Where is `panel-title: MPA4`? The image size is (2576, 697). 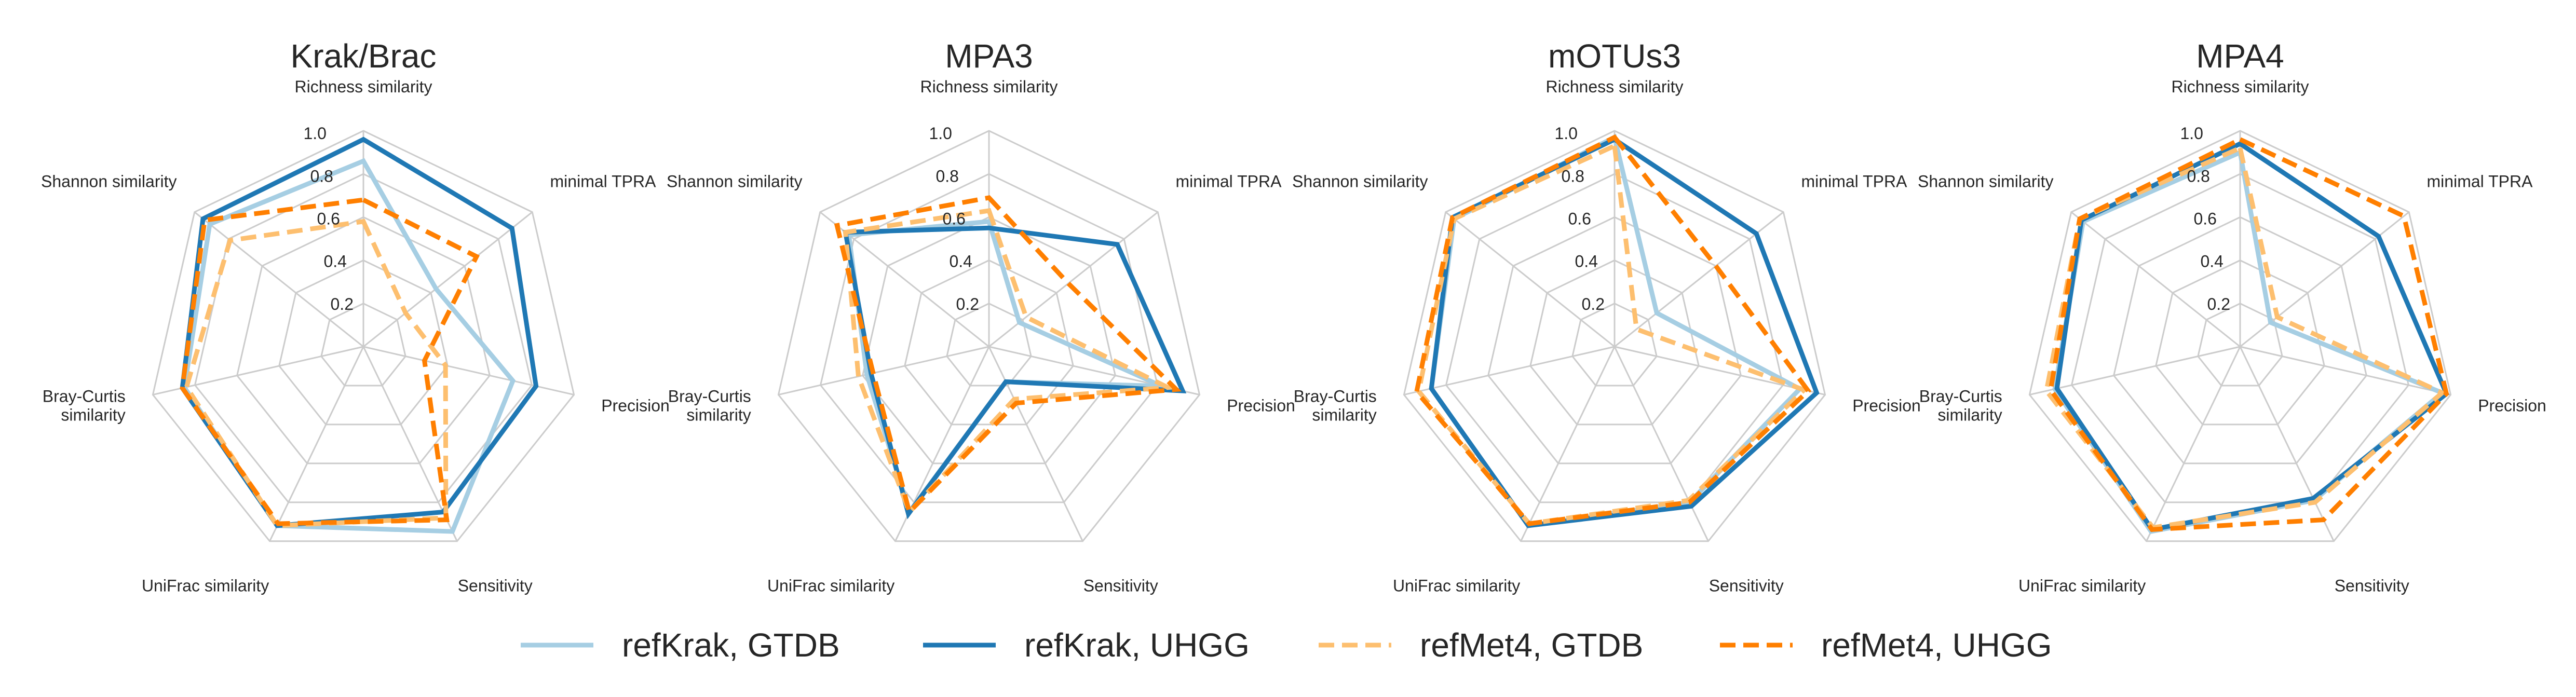
panel-title: MPA4 is located at coordinates (2240, 56).